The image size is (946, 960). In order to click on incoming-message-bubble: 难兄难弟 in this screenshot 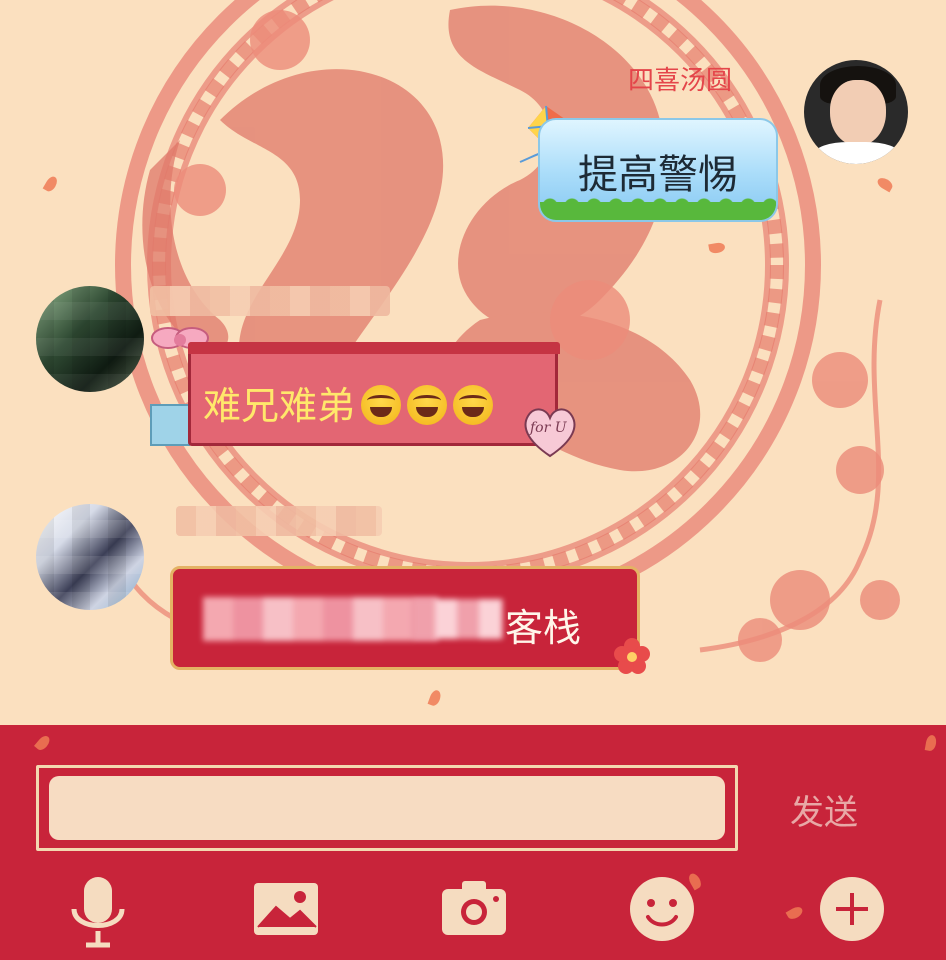, I will do `click(374, 394)`.